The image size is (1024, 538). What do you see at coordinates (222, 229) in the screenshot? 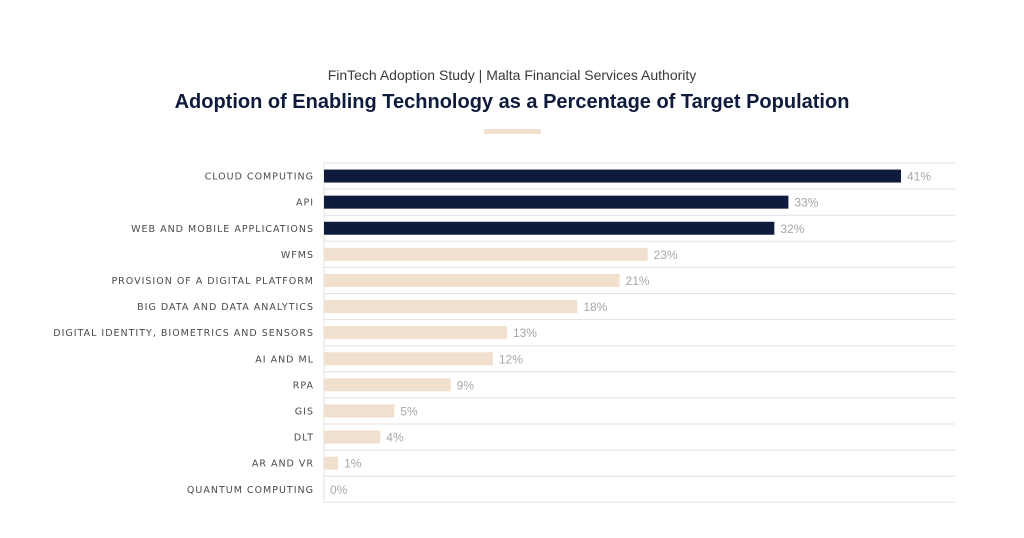
I see `category-label: WEB AND MOBILE APPLICATIONS` at bounding box center [222, 229].